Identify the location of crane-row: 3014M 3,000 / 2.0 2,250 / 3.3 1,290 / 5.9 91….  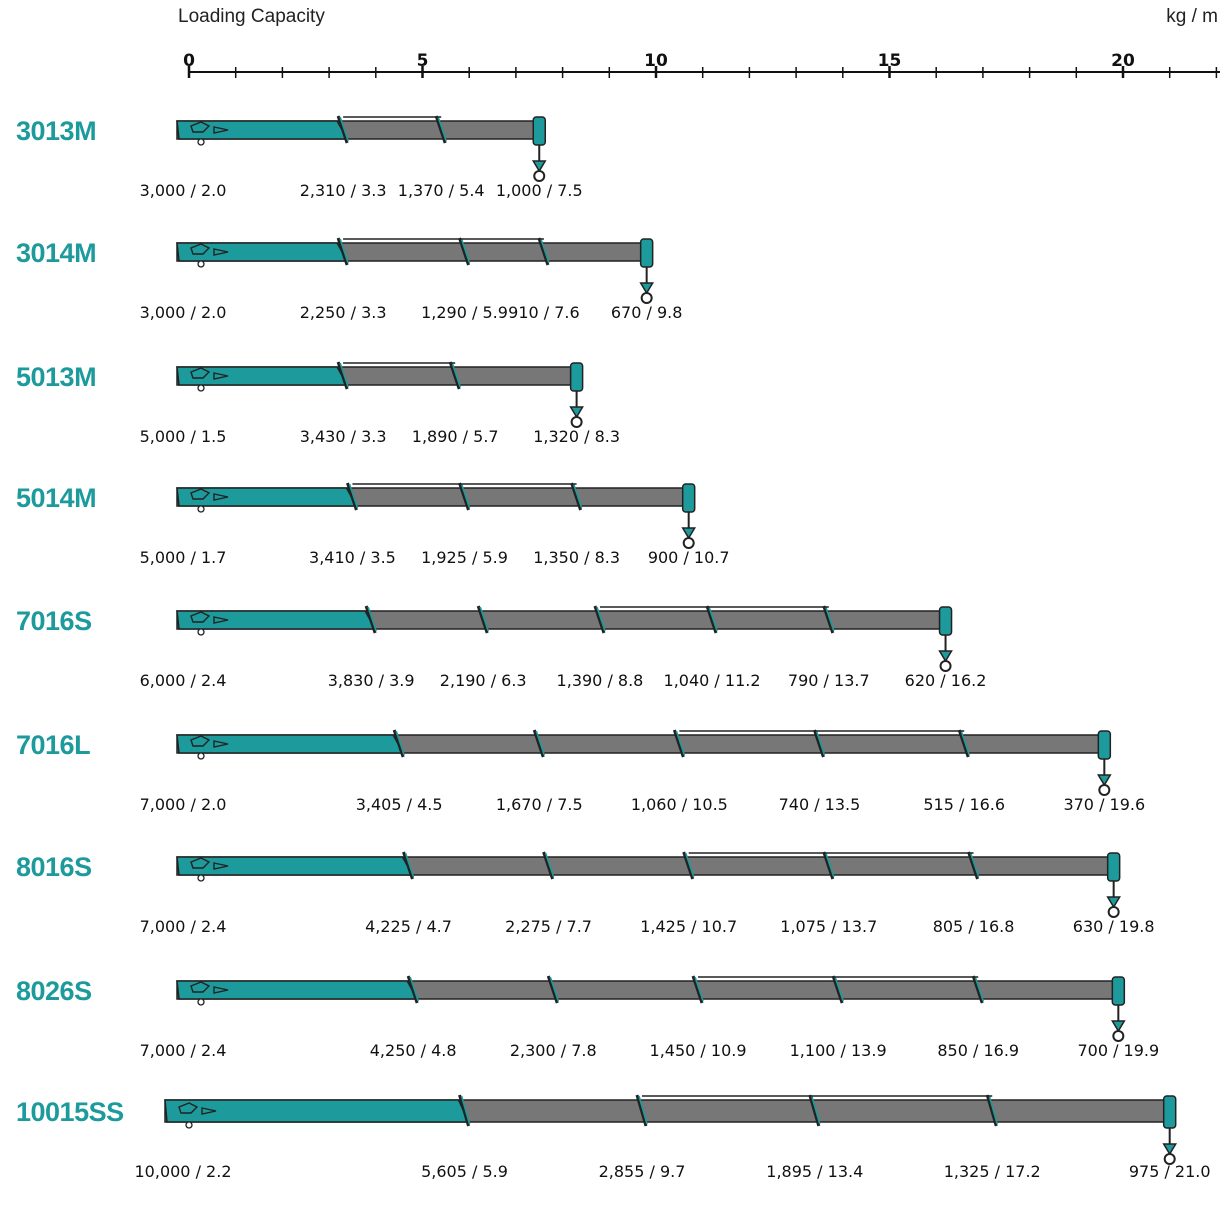
(349, 279).